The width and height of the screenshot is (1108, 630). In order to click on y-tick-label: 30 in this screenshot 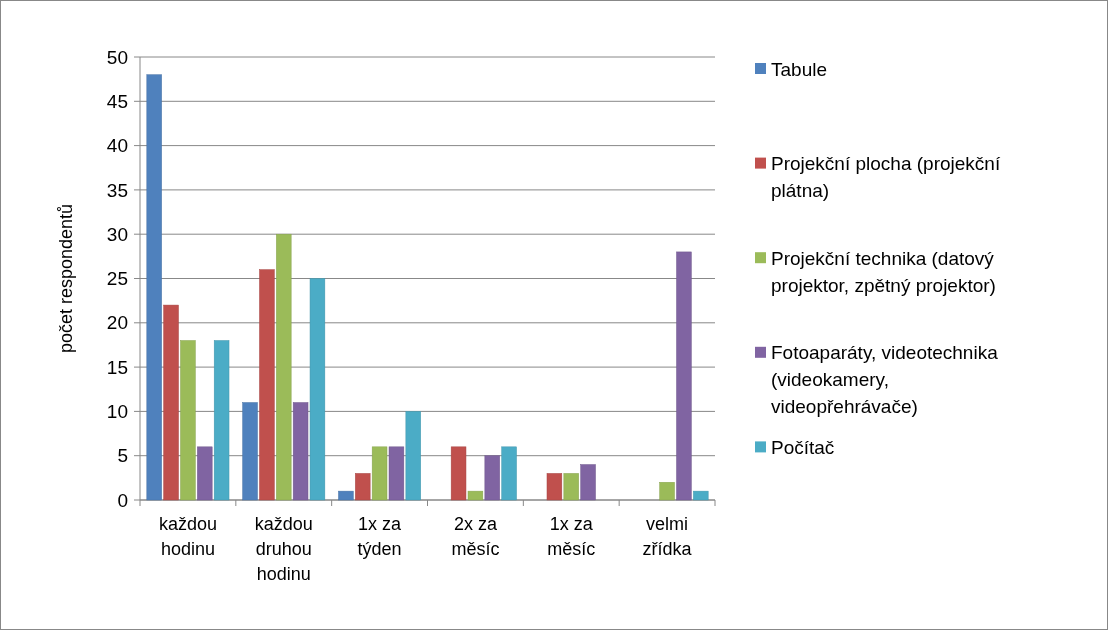, I will do `click(117, 234)`.